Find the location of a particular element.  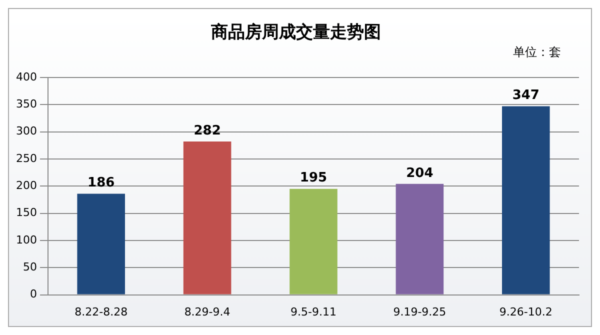

data-label: 204 is located at coordinates (420, 173).